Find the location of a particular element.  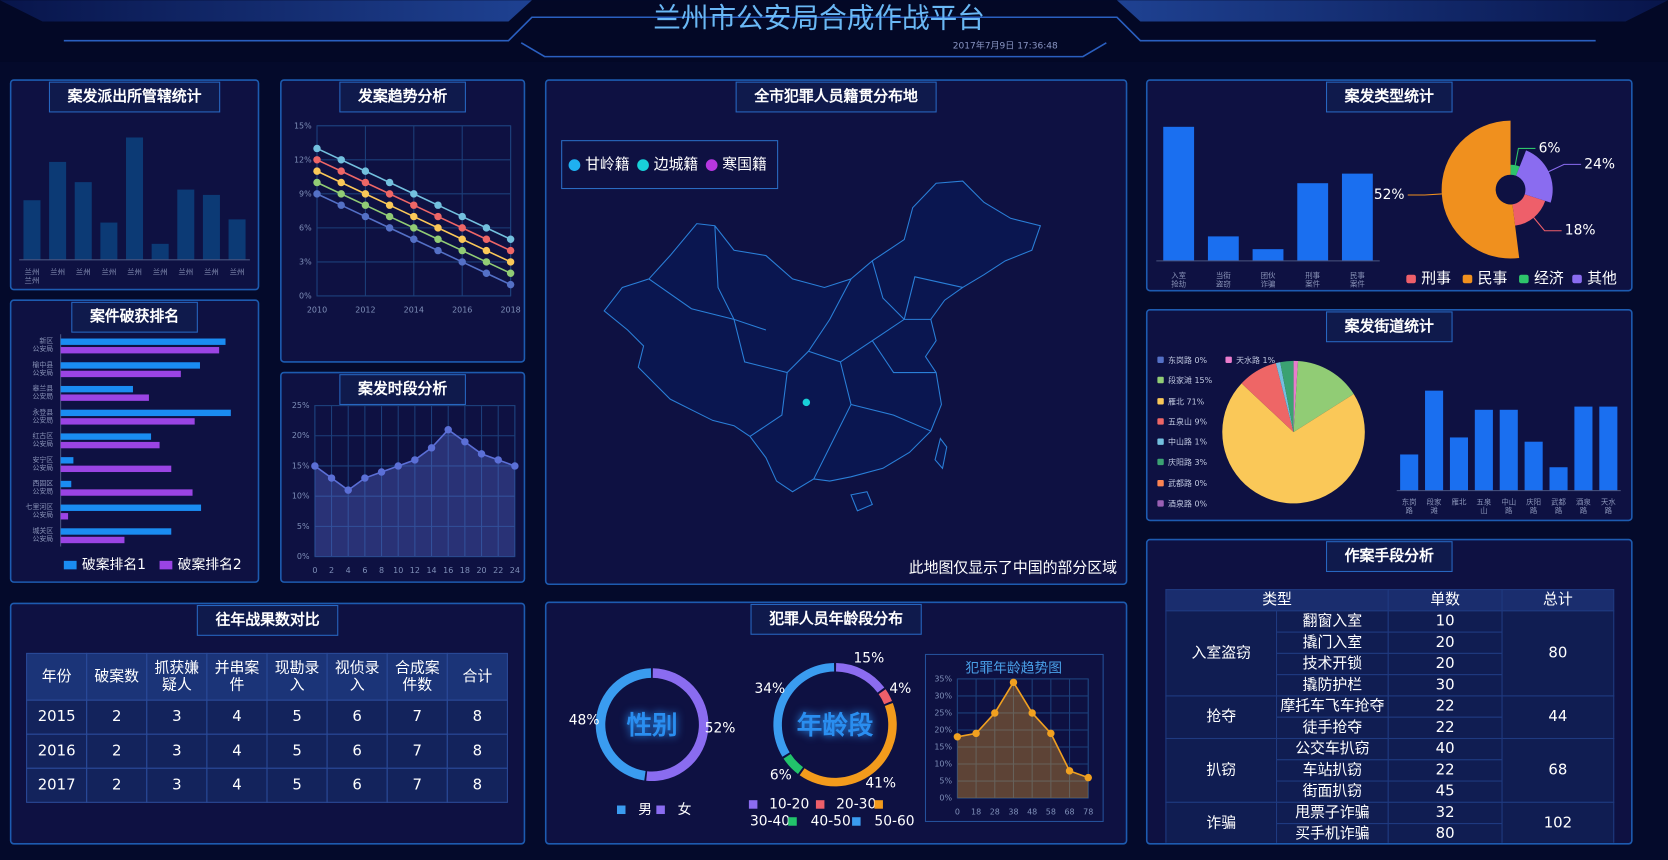

y-tick-label: 25% is located at coordinates (301, 405).